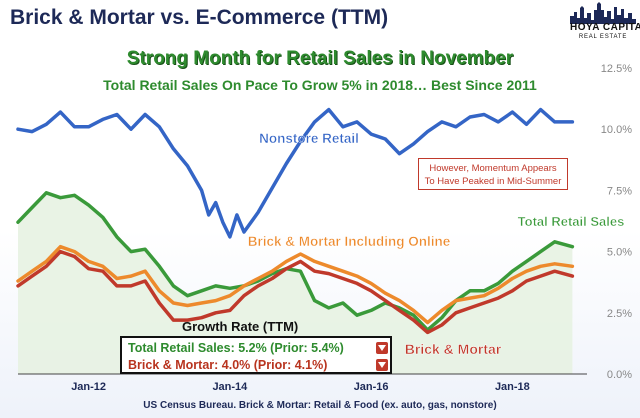 The image size is (640, 418). What do you see at coordinates (240, 326) in the screenshot?
I see `growth-rate-title: Growth Rate (TTM)` at bounding box center [240, 326].